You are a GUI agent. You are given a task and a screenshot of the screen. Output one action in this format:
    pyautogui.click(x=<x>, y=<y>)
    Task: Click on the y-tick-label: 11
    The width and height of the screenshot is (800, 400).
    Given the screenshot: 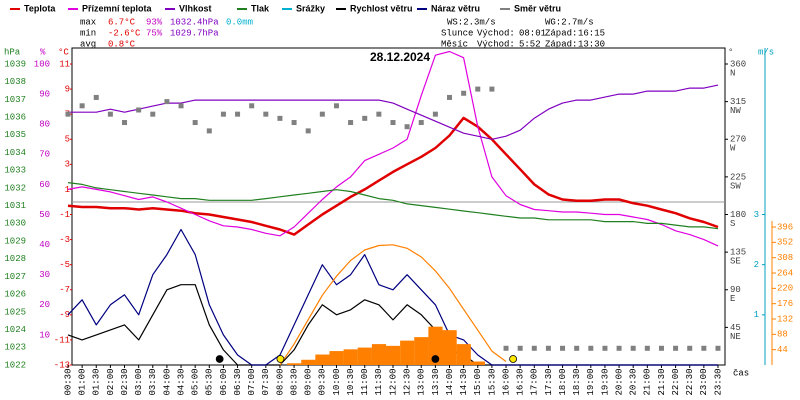 What is the action you would take?
    pyautogui.click(x=64, y=64)
    